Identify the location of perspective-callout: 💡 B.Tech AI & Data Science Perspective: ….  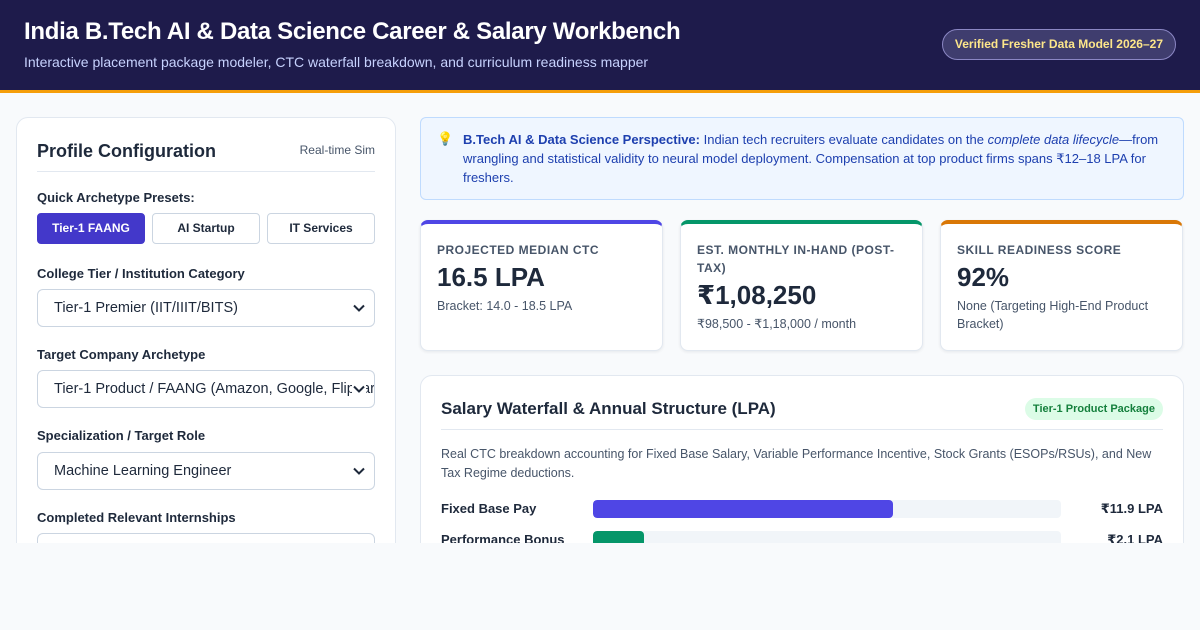
(802, 158).